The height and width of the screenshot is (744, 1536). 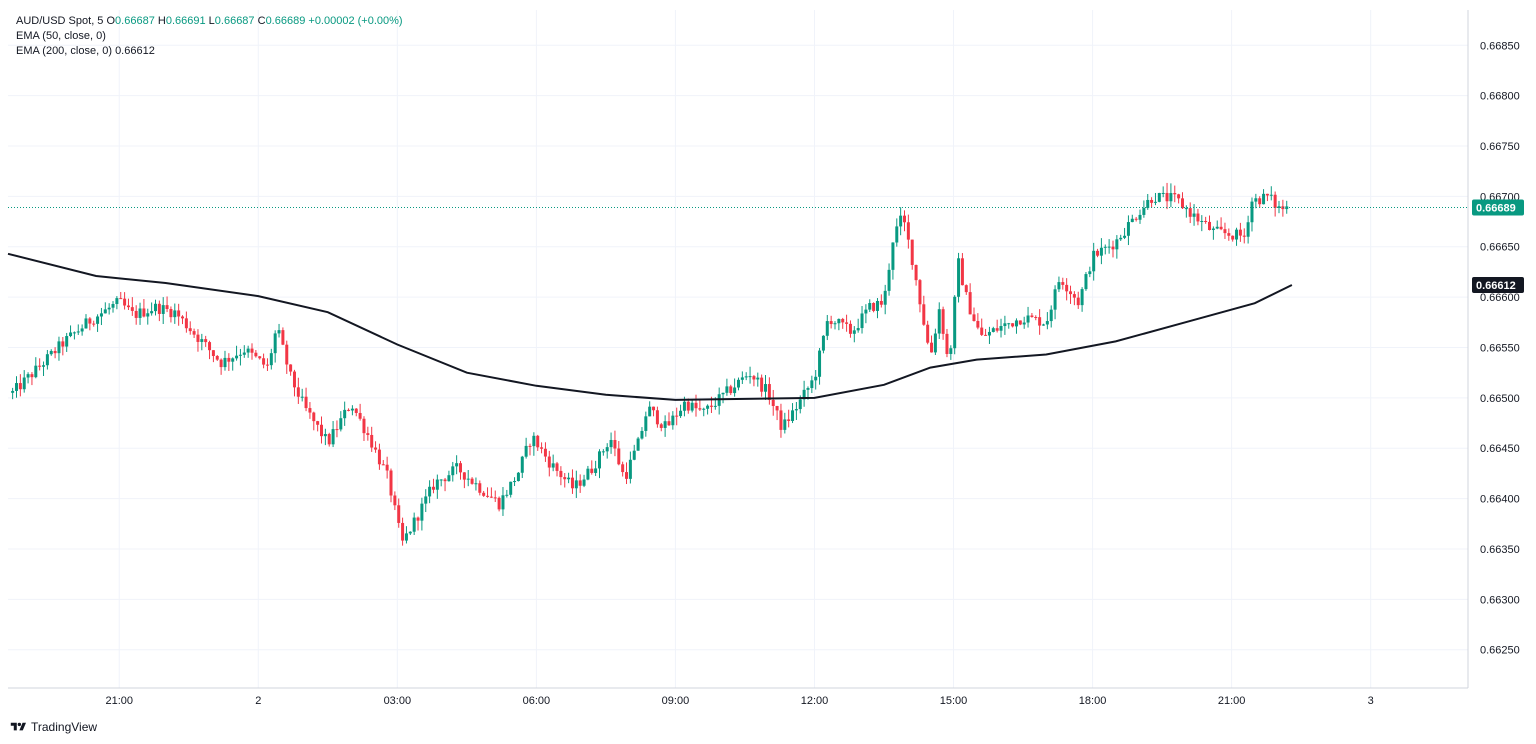 What do you see at coordinates (1500, 651) in the screenshot?
I see `y-tick-label: 0.66250` at bounding box center [1500, 651].